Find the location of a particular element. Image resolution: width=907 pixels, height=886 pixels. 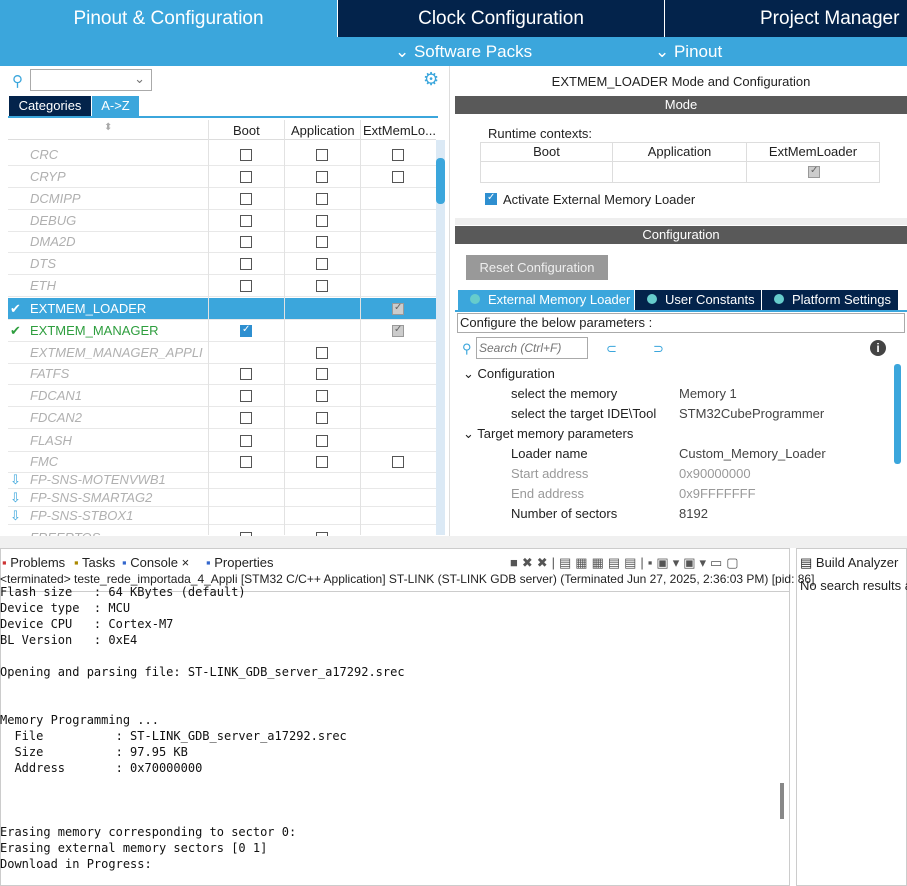

build-analyzer-message: No search results ava is located at coordinates (853, 585).